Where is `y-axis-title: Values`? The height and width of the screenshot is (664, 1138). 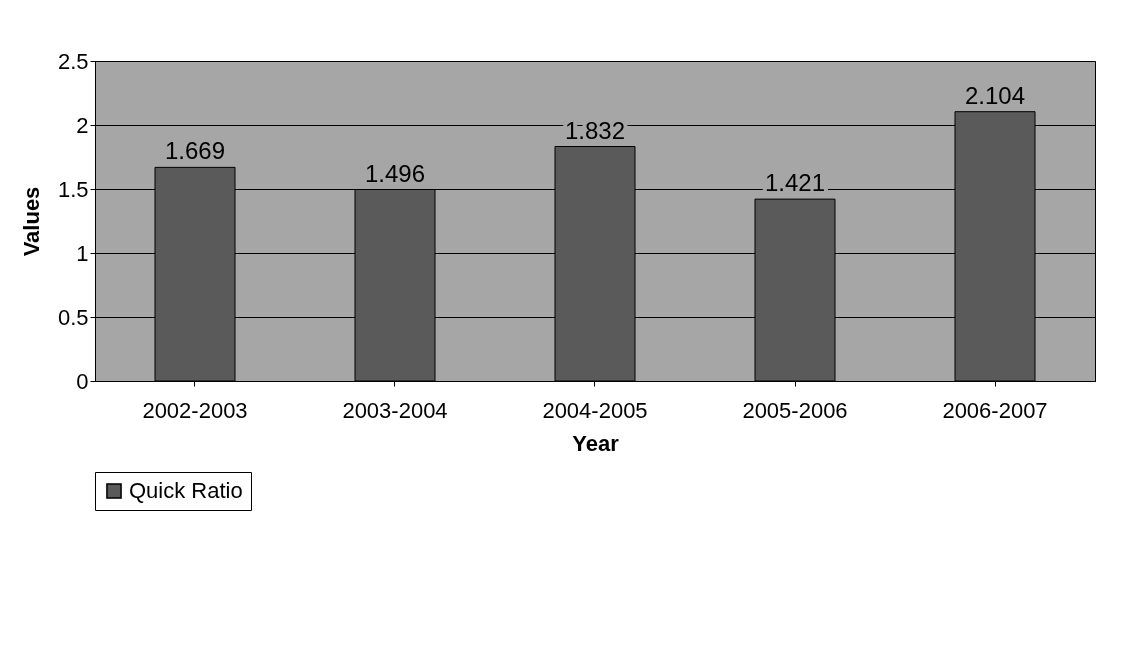 y-axis-title: Values is located at coordinates (31, 221).